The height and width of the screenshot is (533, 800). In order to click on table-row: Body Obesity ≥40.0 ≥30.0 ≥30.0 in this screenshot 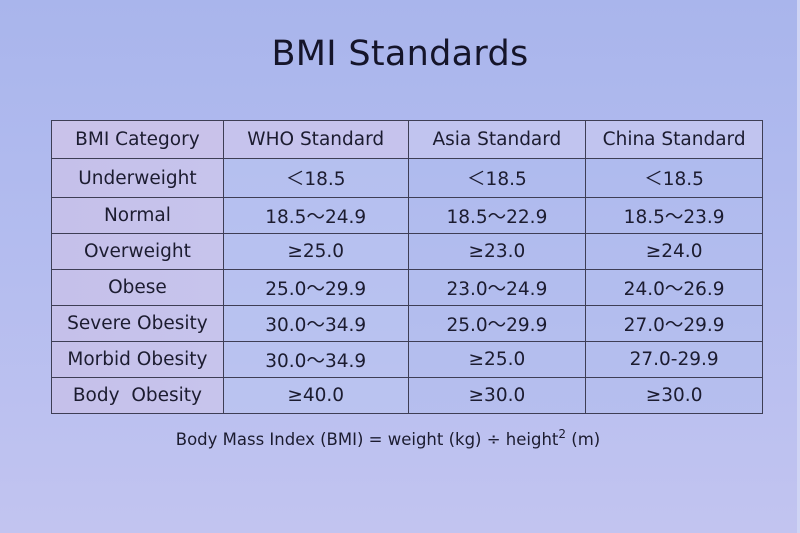, I will do `click(407, 395)`.